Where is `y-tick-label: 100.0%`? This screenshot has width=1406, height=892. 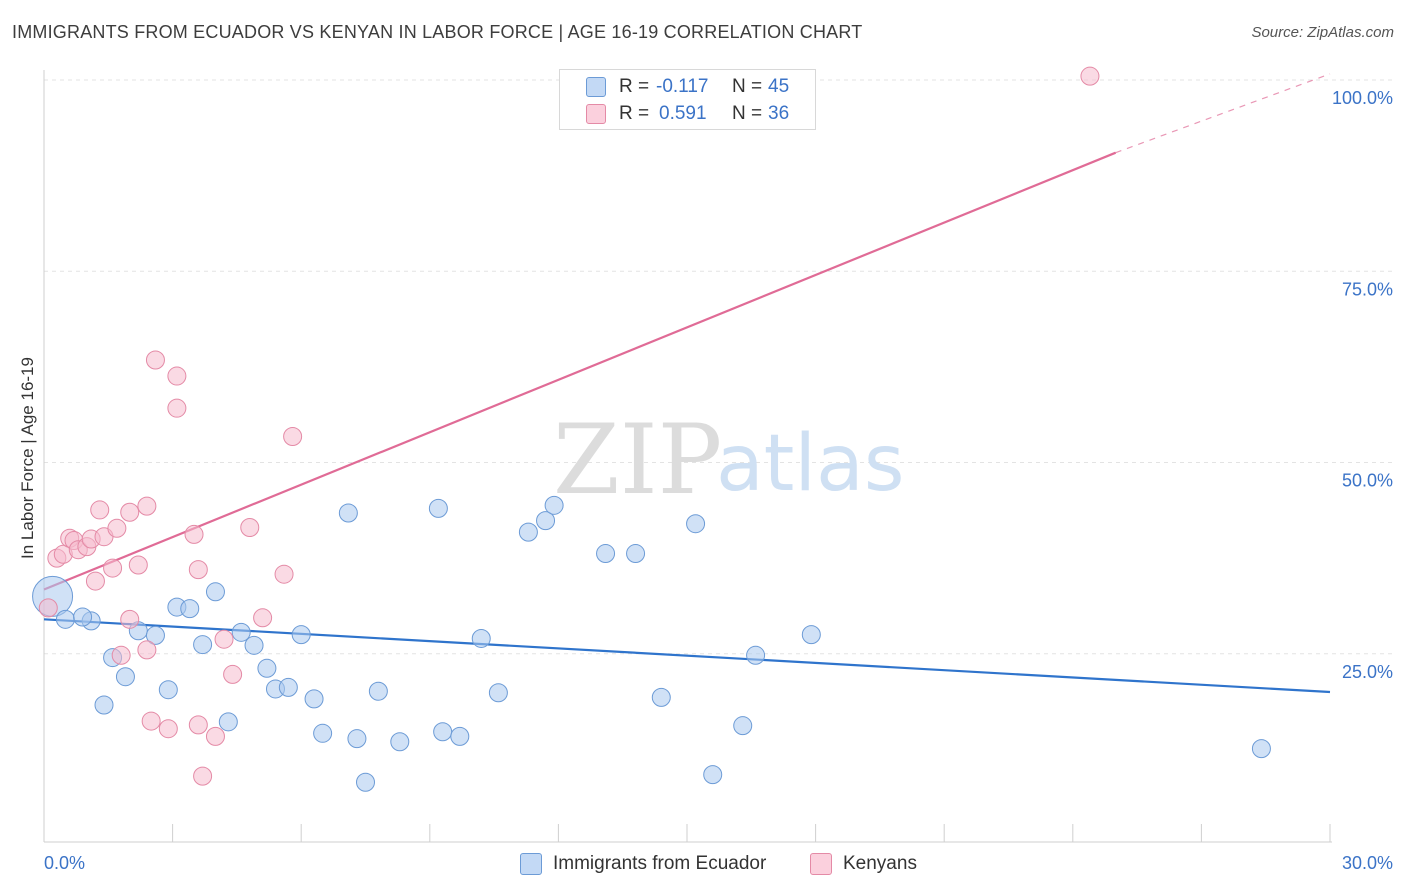 y-tick-label: 100.0% is located at coordinates (1362, 98).